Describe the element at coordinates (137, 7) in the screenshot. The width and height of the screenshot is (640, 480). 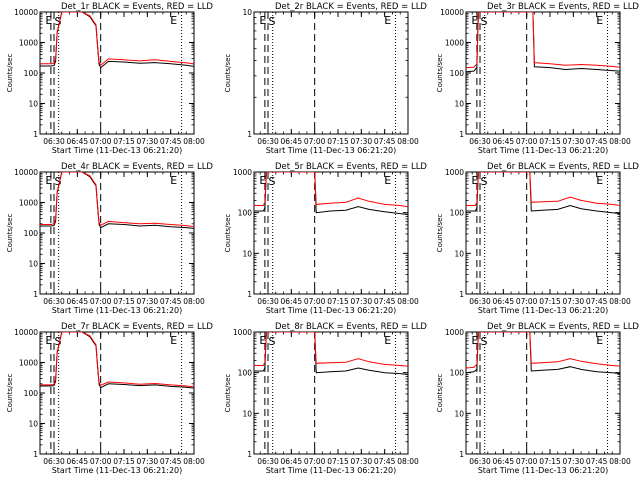
I see `panel-title: Det_1r BLACK = Events, RED = LLD` at that location.